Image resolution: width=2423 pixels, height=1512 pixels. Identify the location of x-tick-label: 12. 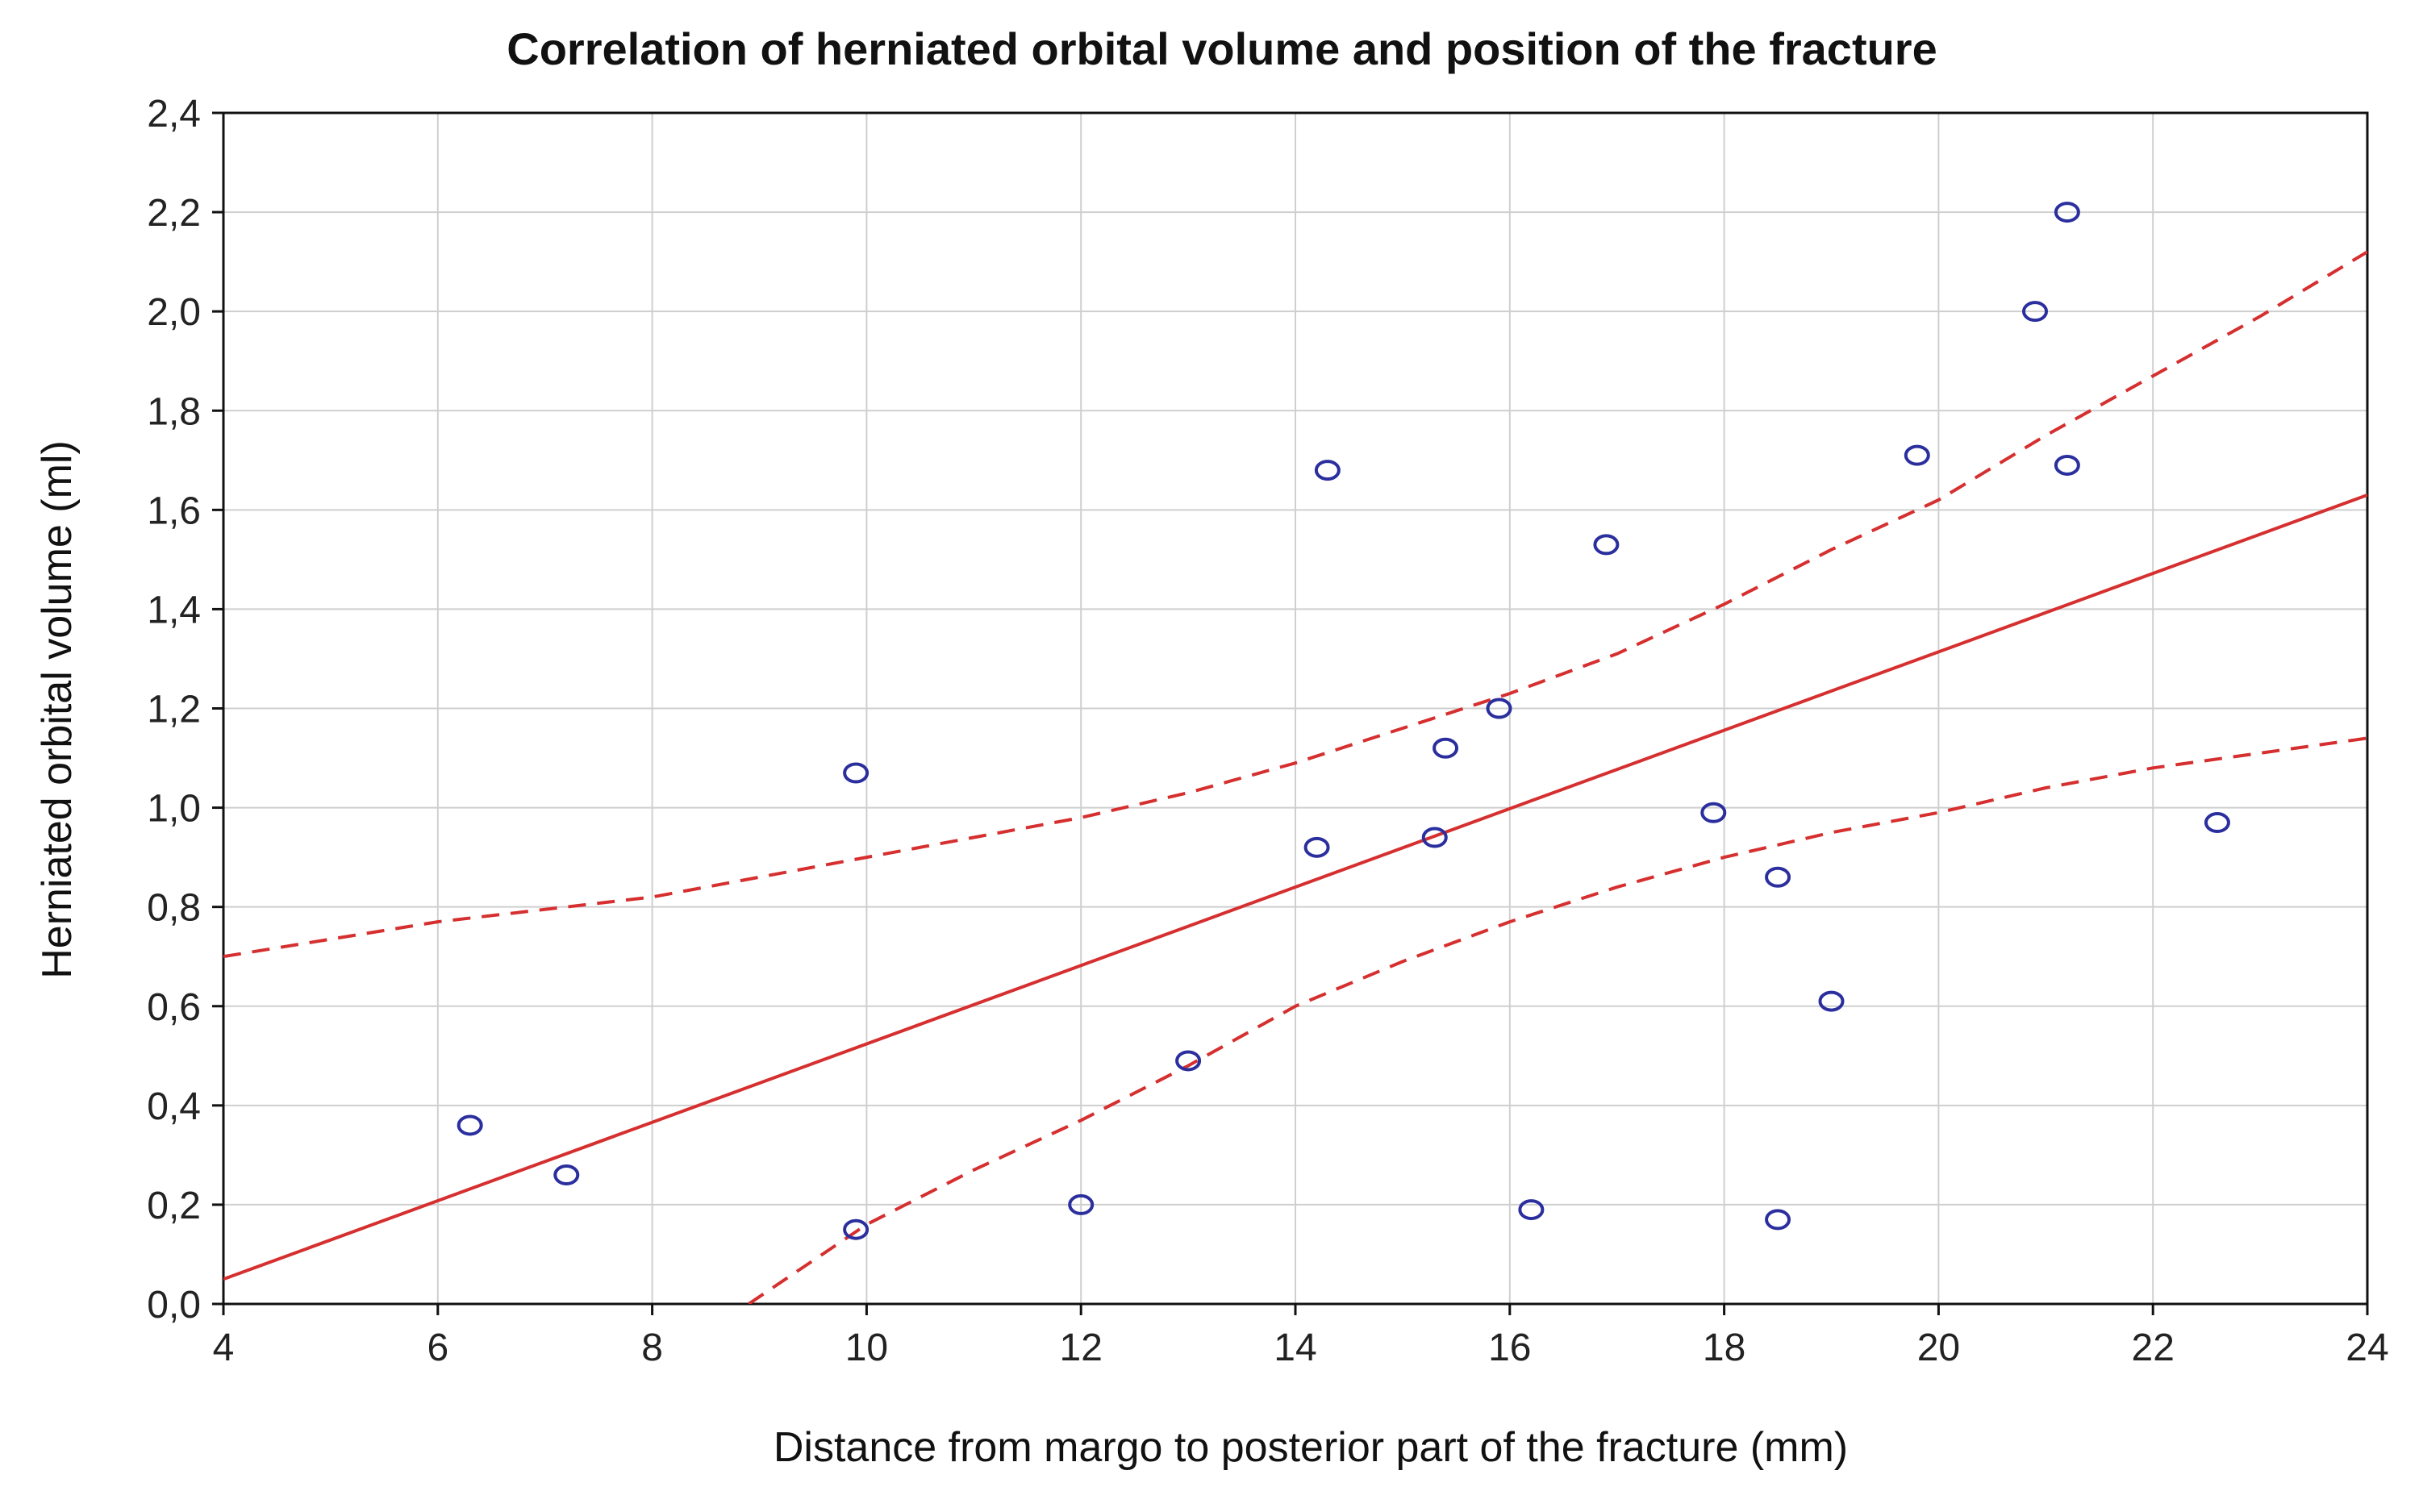
(1082, 1348).